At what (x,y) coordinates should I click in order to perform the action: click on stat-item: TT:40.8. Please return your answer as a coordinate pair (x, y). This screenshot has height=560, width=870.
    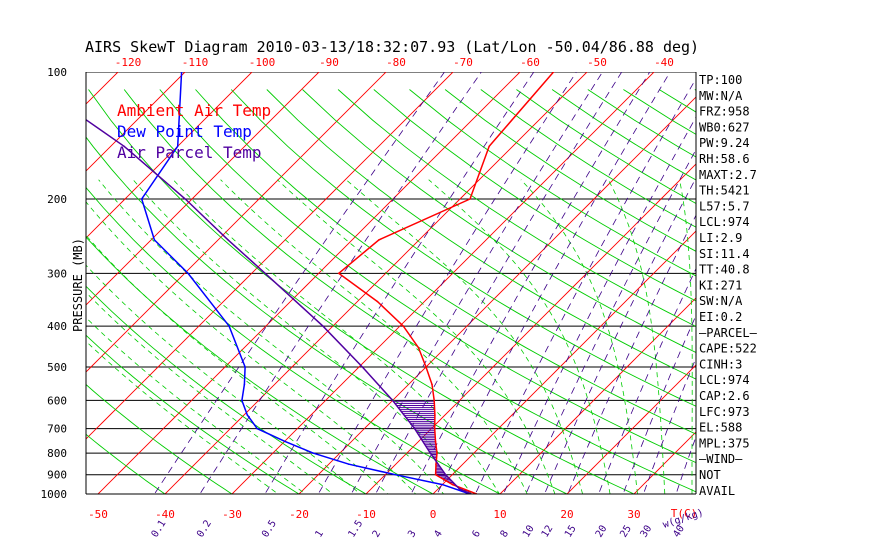
    Looking at the image, I should click on (724, 270).